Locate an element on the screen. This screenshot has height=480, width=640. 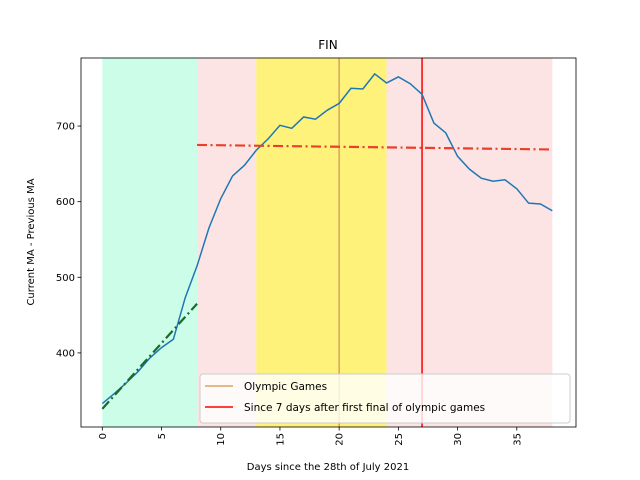
x-tick-label: 35 is located at coordinates (517, 439).